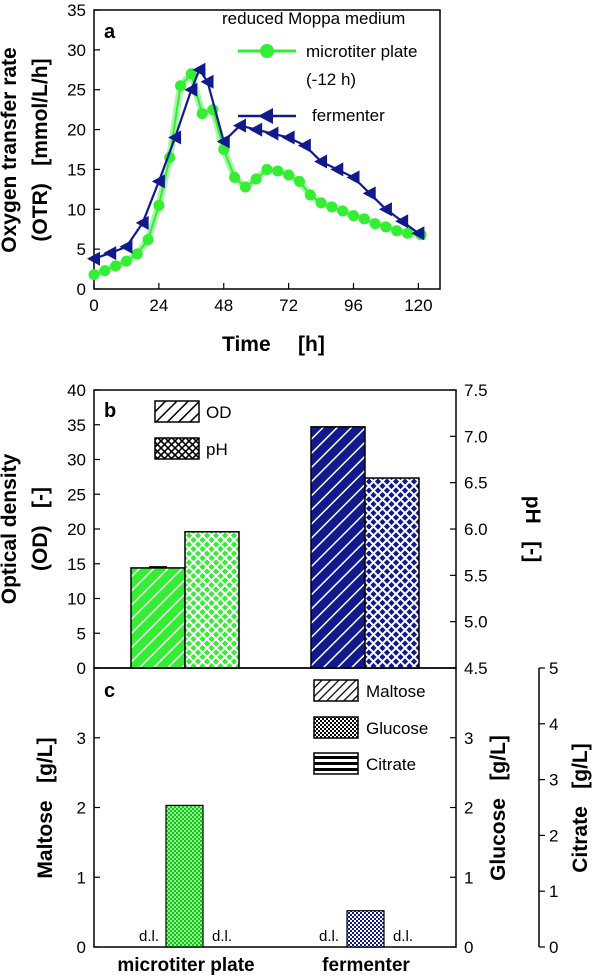  I want to click on panel-a-ylabel-line2: (OTR) [mmol/L/h], so click(40, 149).